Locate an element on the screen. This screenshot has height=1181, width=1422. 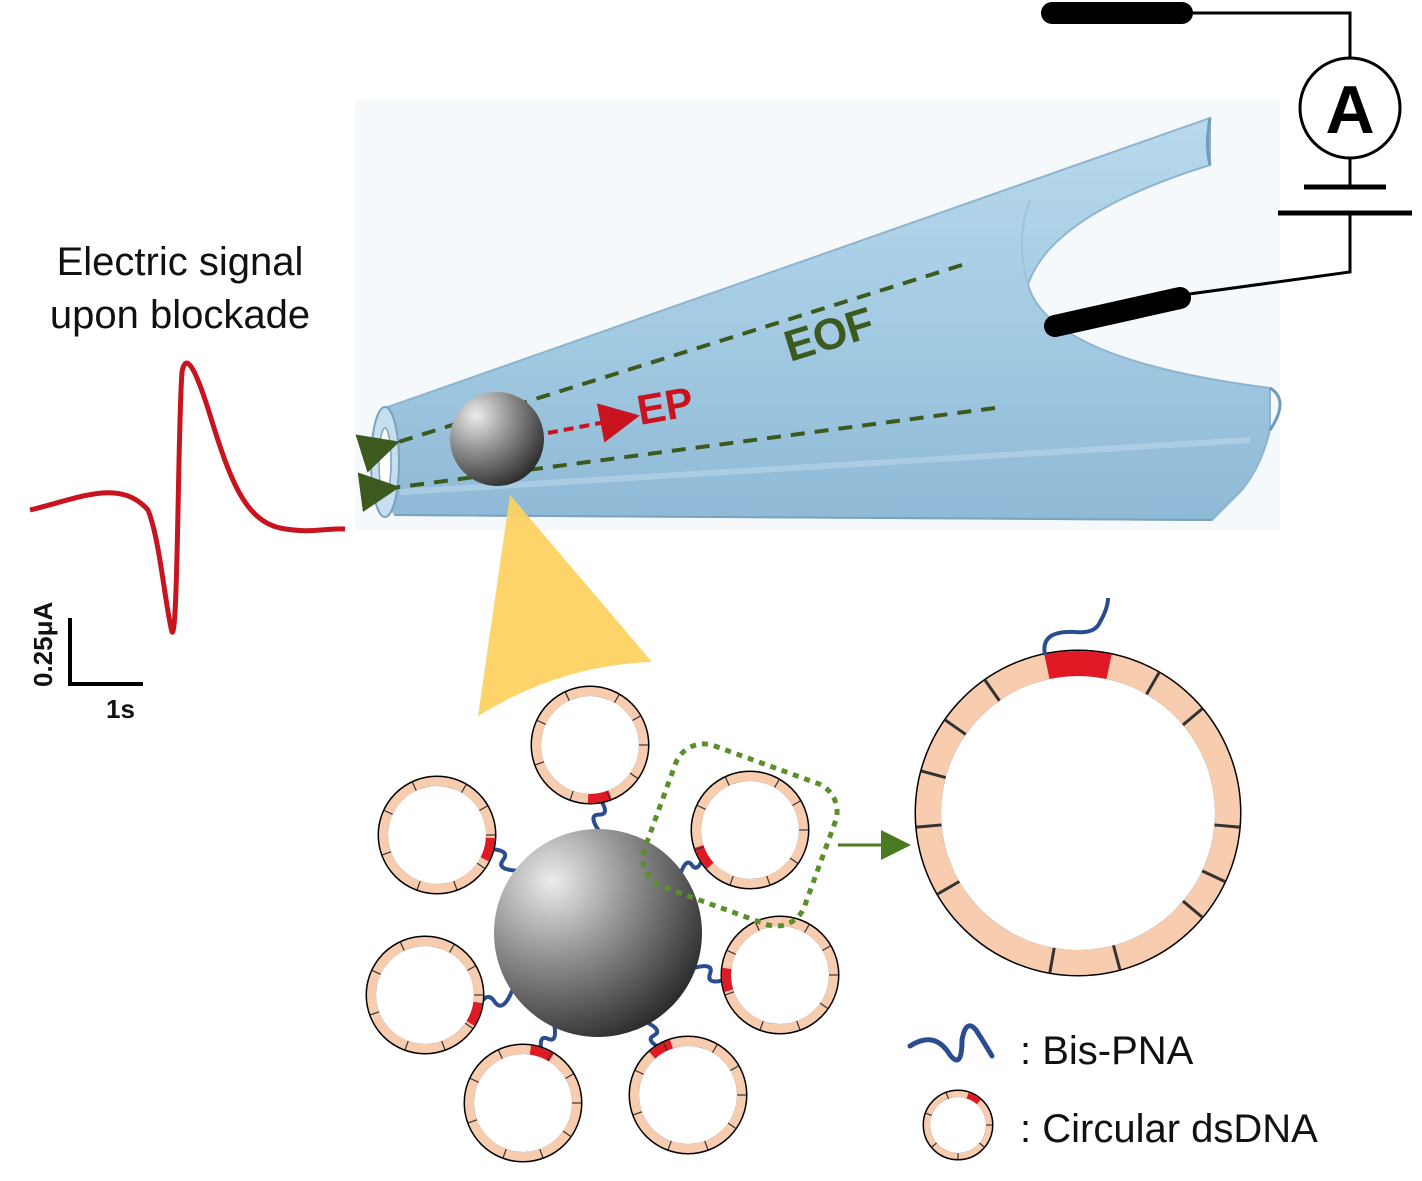
legend-pna-label: : Bis-PNA is located at coordinates (1107, 1051).